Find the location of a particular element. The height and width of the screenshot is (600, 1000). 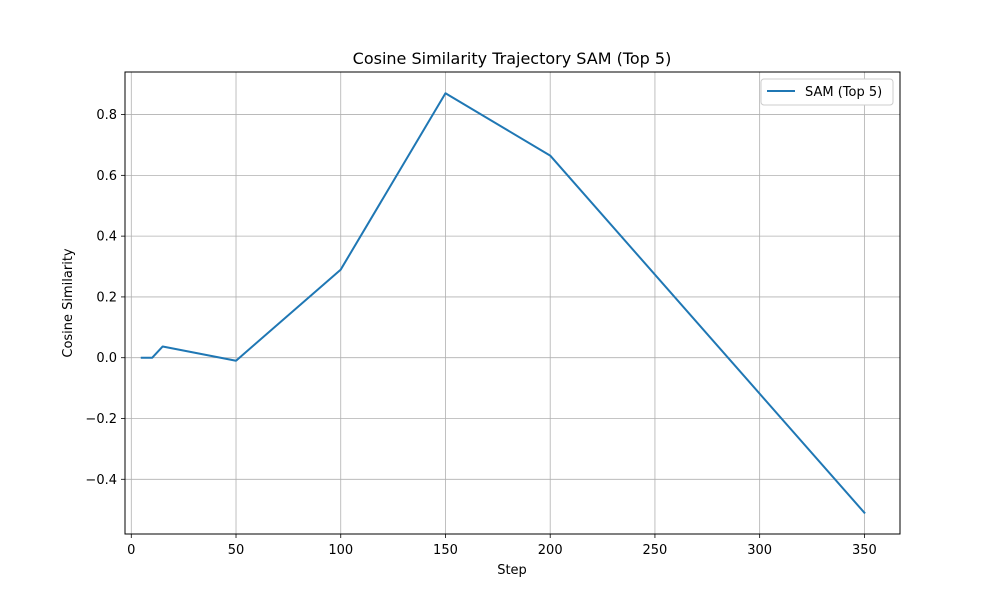

x-axis-title: Step is located at coordinates (512, 570).